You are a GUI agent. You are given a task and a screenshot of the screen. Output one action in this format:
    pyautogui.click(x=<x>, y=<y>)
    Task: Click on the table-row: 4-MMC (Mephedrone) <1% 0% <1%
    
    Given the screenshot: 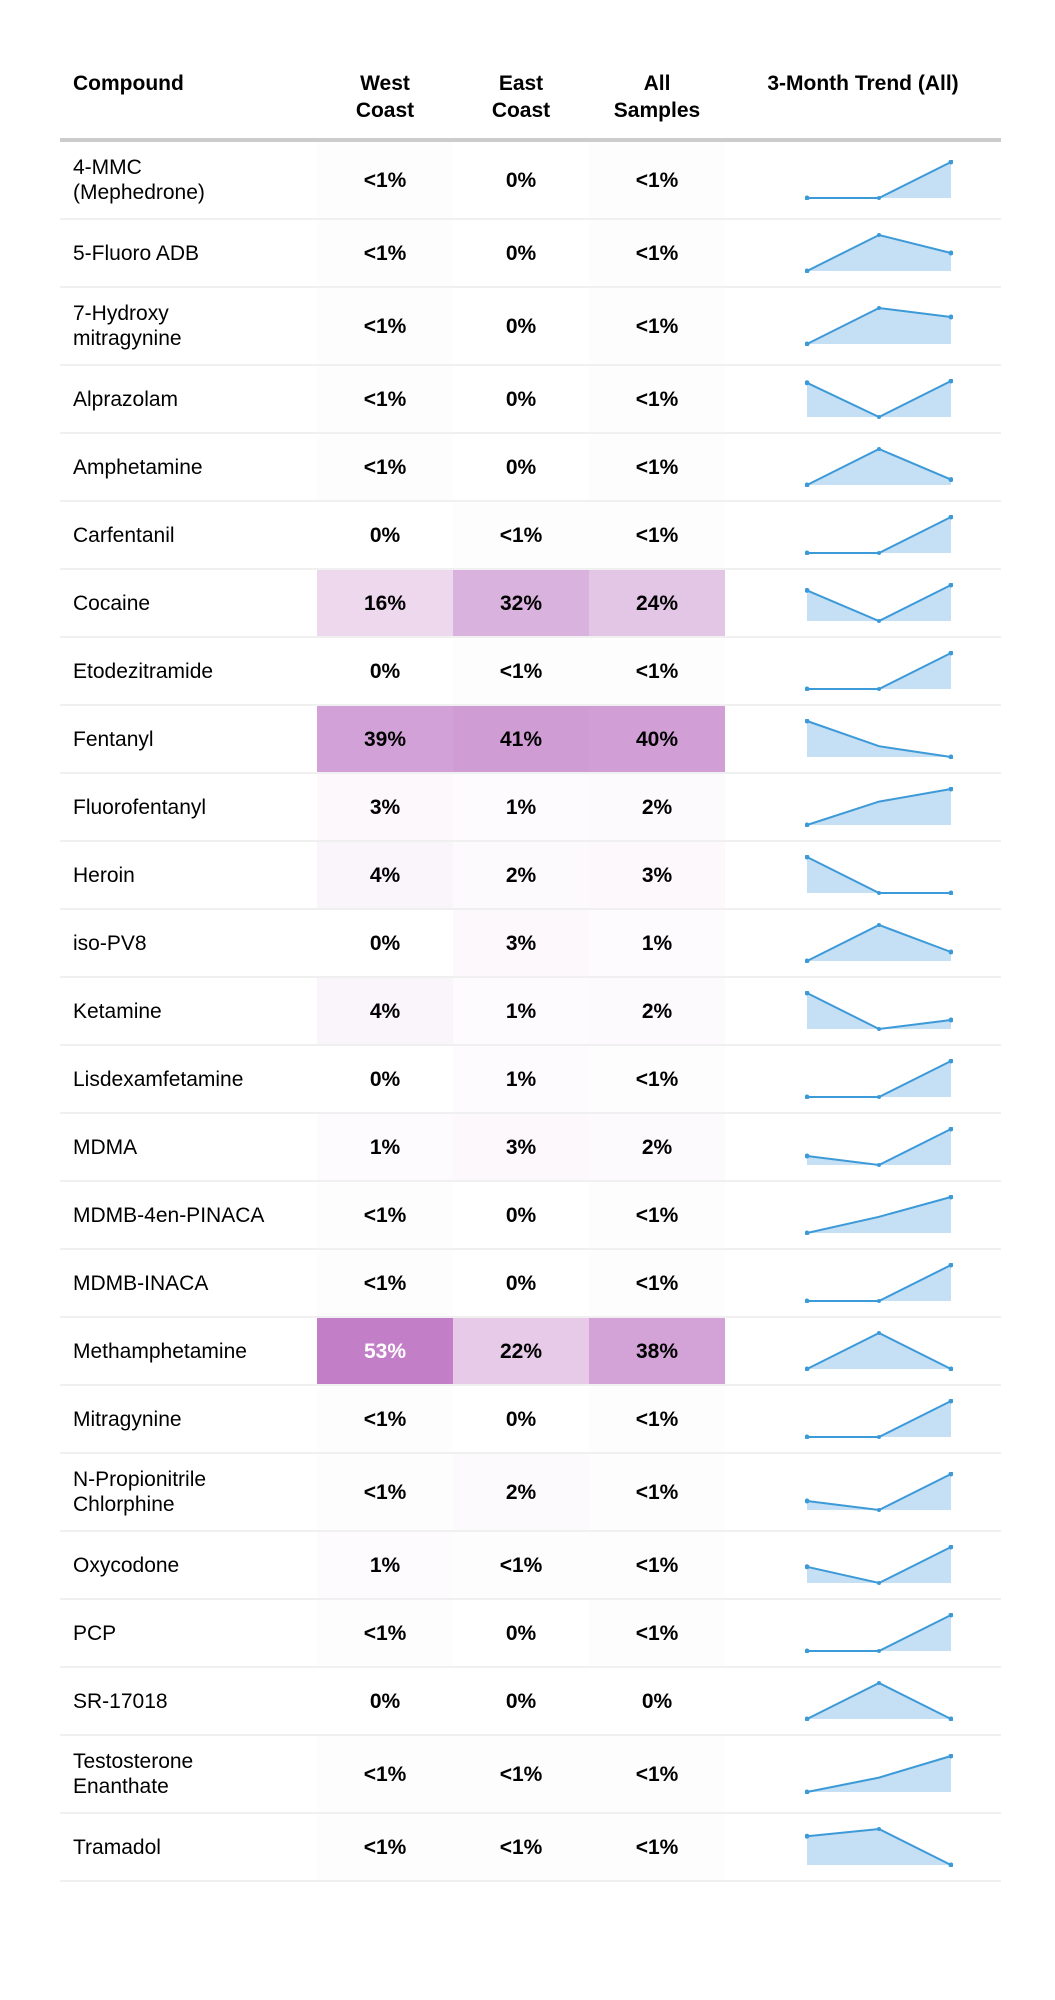 What is the action you would take?
    pyautogui.click(x=530, y=180)
    